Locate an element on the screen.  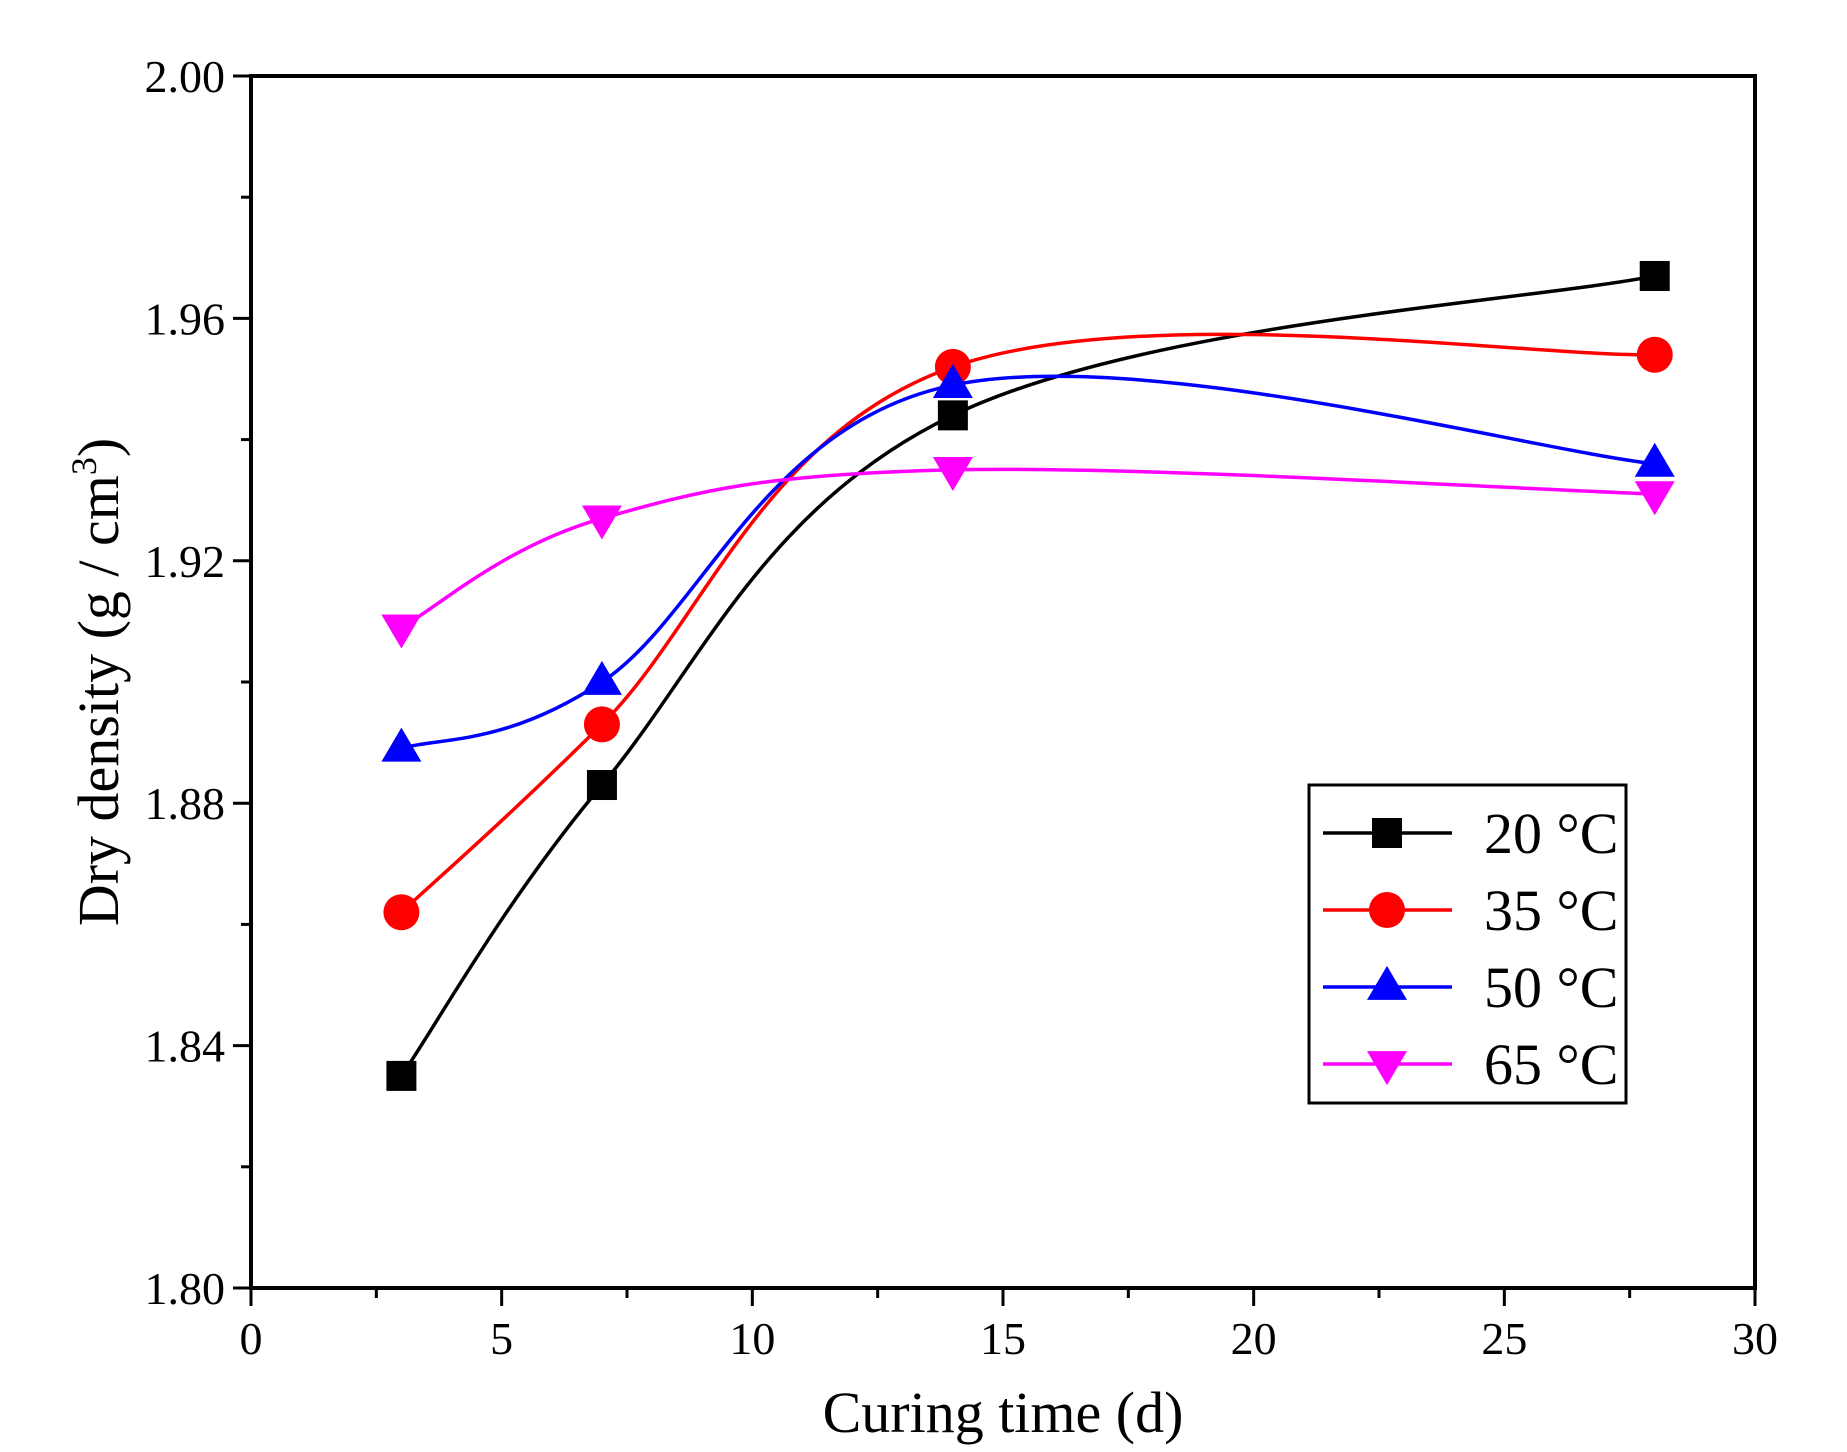
x-axis-title: Curing time (d) is located at coordinates (1003, 1412).